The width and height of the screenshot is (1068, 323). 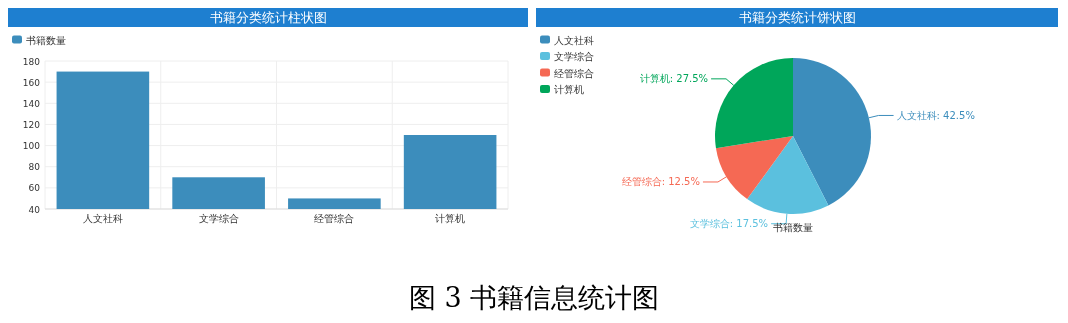 I want to click on legend-label: 经管综合, so click(x=574, y=73).